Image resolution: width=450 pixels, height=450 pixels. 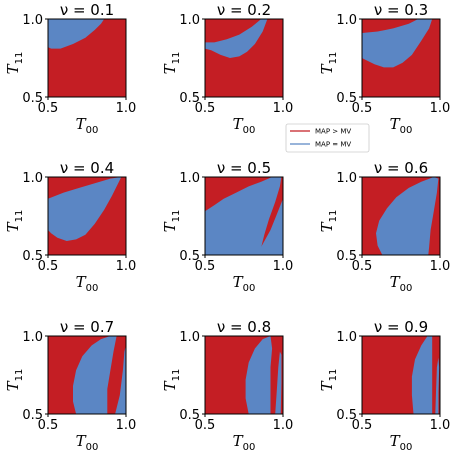 What do you see at coordinates (333, 145) in the screenshot?
I see `legend-entry-label: MAP = MV` at bounding box center [333, 145].